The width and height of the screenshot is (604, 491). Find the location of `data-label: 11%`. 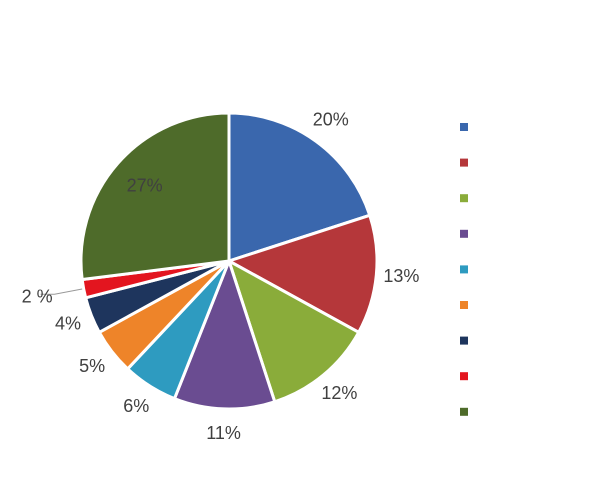

data-label: 11% is located at coordinates (223, 433).